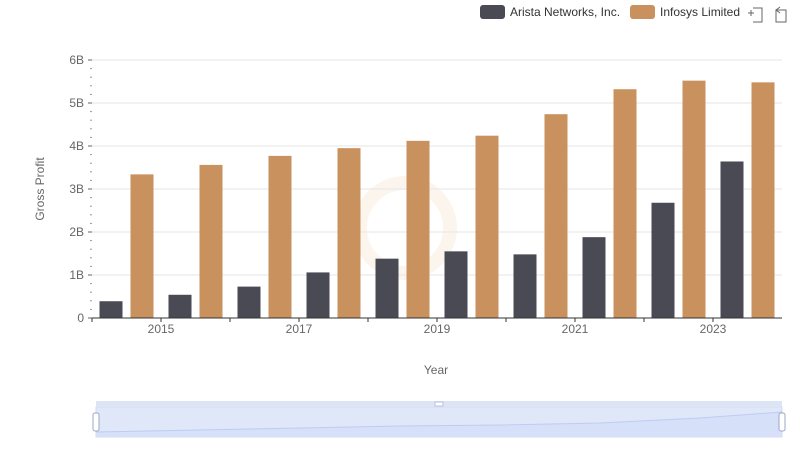 This screenshot has height=461, width=800. What do you see at coordinates (487, 226) in the screenshot?
I see `bar-infosys-2019` at bounding box center [487, 226].